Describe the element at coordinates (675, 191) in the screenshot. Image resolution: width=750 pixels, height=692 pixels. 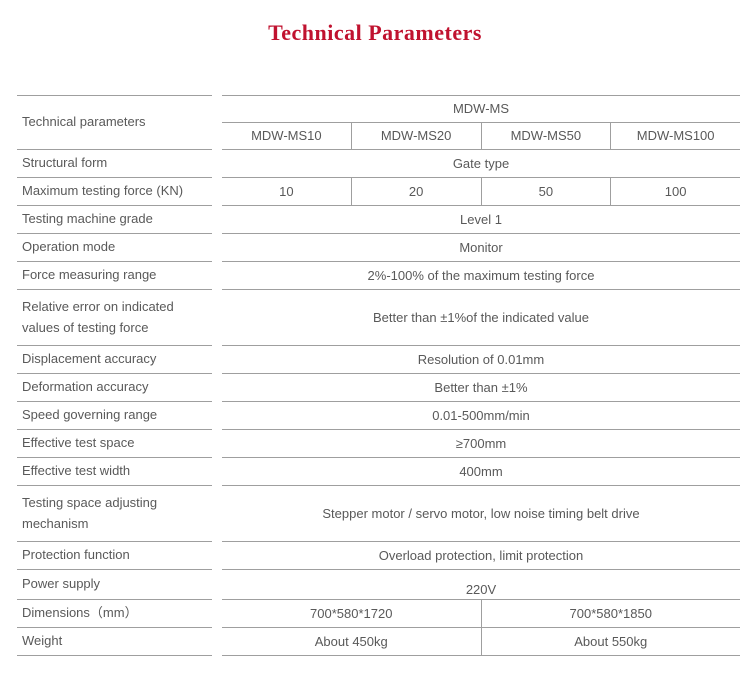
I see `value-cell: 100` at that location.